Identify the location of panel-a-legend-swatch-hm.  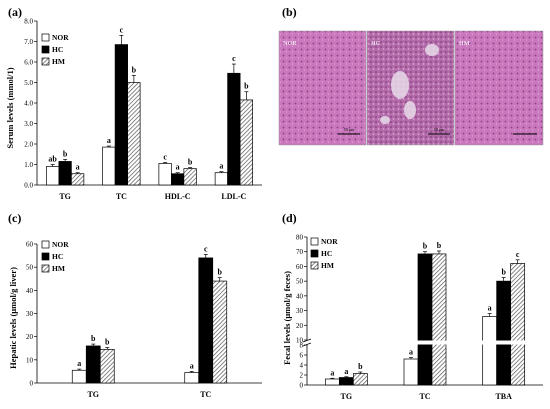
(45, 61).